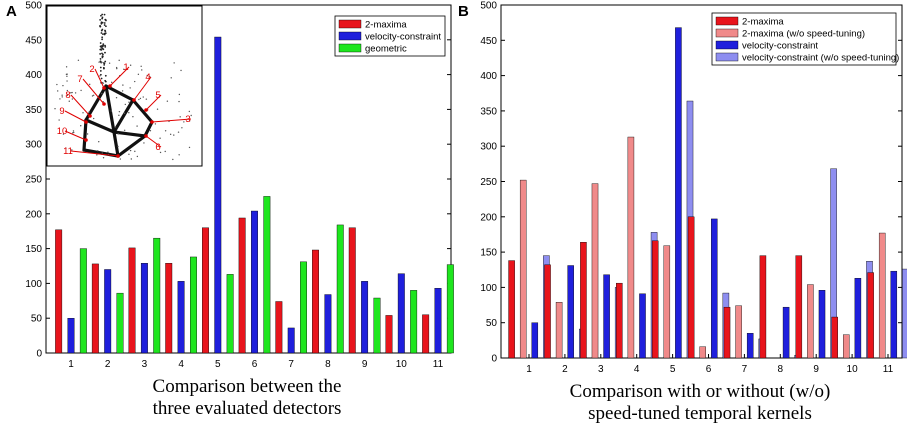 This screenshot has height=426, width=907. I want to click on panel-b-legend-label-3: velocity-constraint, so click(780, 46).